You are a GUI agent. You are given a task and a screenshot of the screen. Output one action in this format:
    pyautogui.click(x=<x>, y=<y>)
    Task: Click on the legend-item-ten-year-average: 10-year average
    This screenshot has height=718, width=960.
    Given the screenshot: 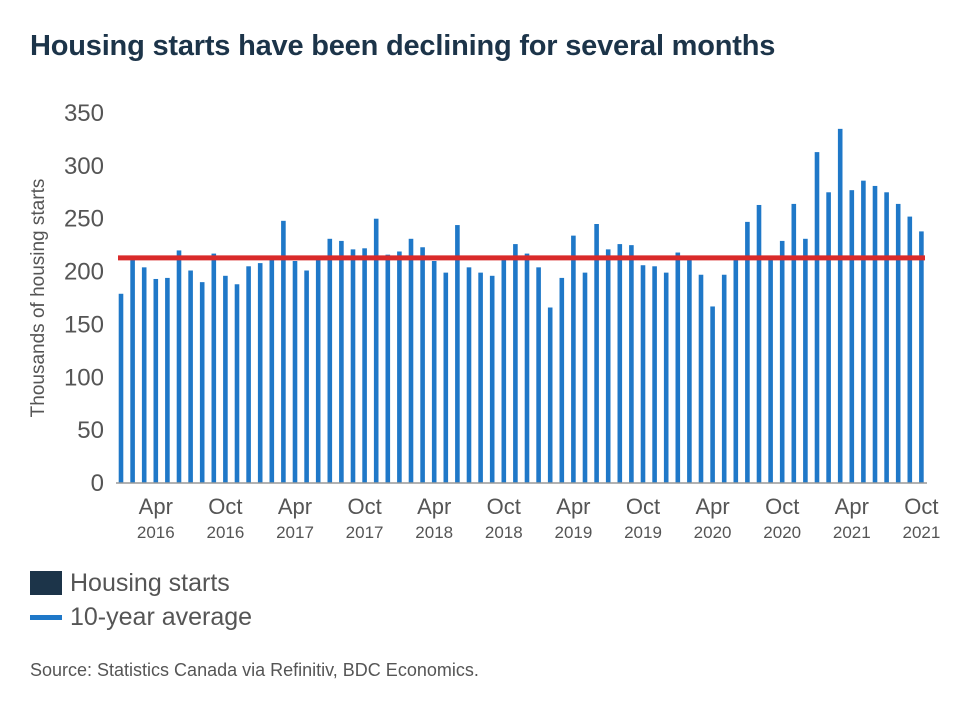 What is the action you would take?
    pyautogui.click(x=141, y=617)
    